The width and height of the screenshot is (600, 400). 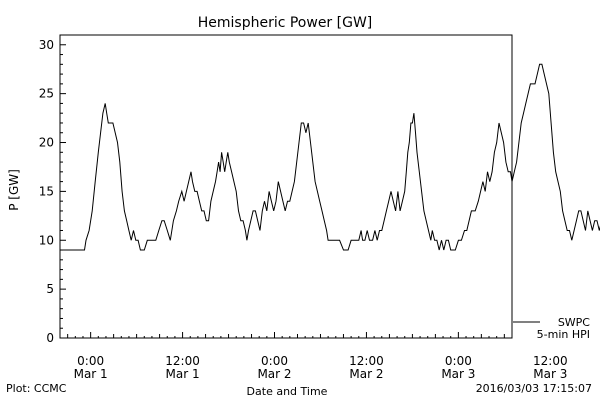 What do you see at coordinates (563, 334) in the screenshot?
I see `legend-line2: 5-min HPI` at bounding box center [563, 334].